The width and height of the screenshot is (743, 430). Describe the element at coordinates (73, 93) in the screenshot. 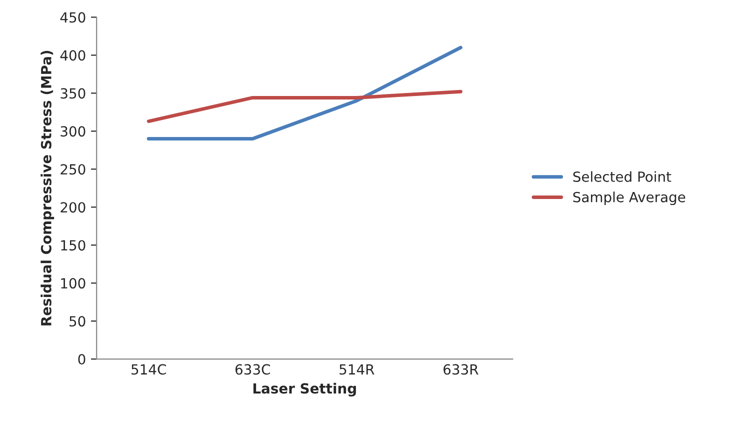

I see `y-tick-label: 350` at that location.